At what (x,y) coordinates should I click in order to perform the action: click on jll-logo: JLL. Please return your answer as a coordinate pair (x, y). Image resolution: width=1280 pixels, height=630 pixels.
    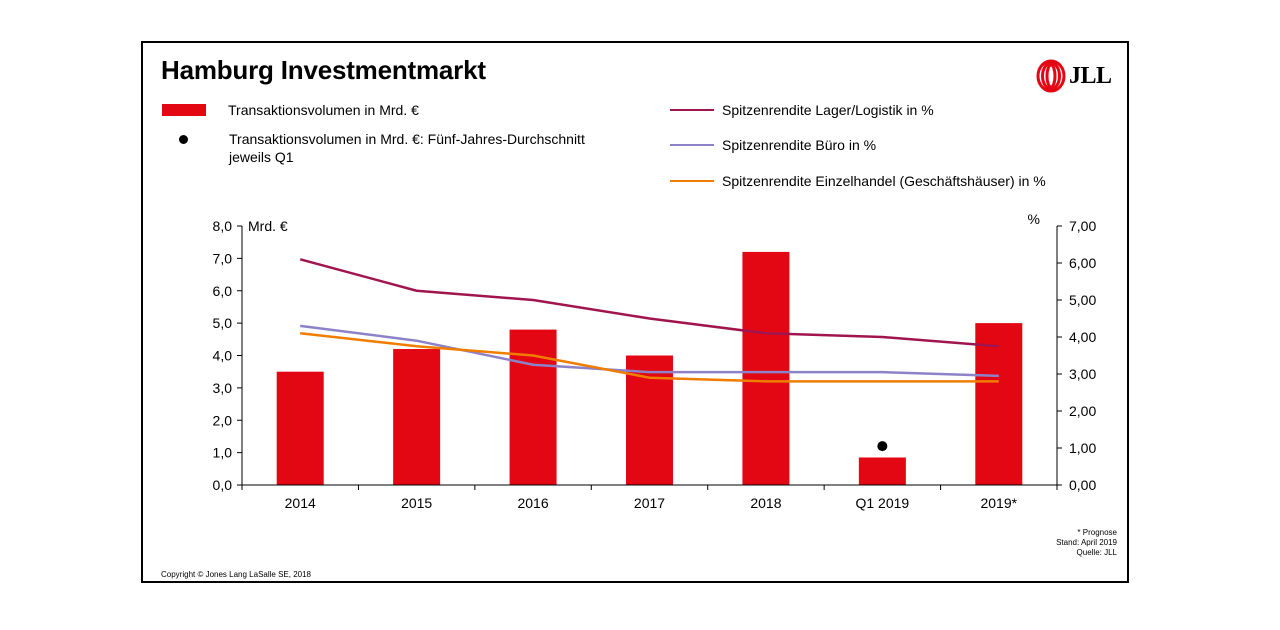
    Looking at the image, I should click on (1074, 76).